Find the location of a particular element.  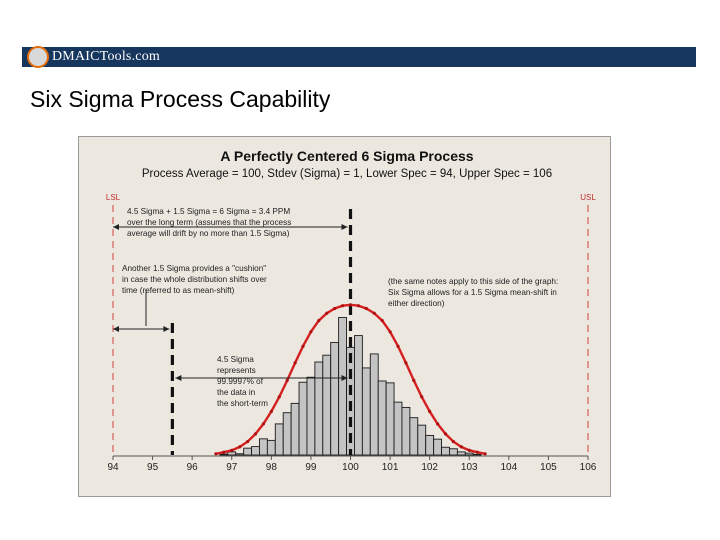

chart-title: A Perfectly Centered 6 Sigma Process is located at coordinates (346, 156).